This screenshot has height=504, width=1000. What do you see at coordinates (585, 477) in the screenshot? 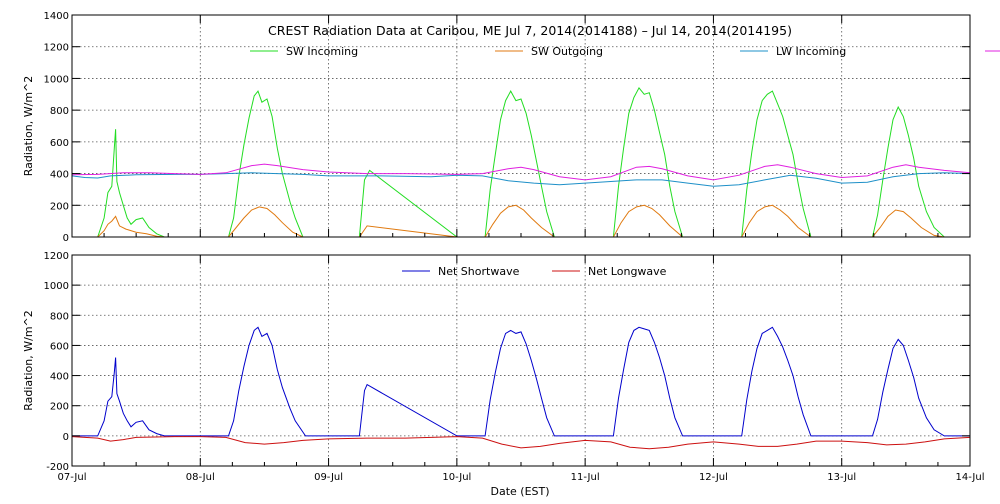
I see `x-tick-label: 11-Jul` at bounding box center [585, 477].